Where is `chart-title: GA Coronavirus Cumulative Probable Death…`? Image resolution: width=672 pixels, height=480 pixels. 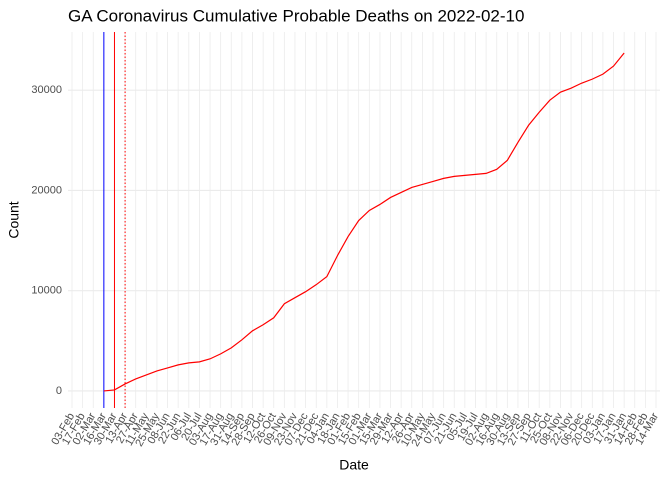
chart-title: GA Coronavirus Cumulative Probable Death… is located at coordinates (296, 15).